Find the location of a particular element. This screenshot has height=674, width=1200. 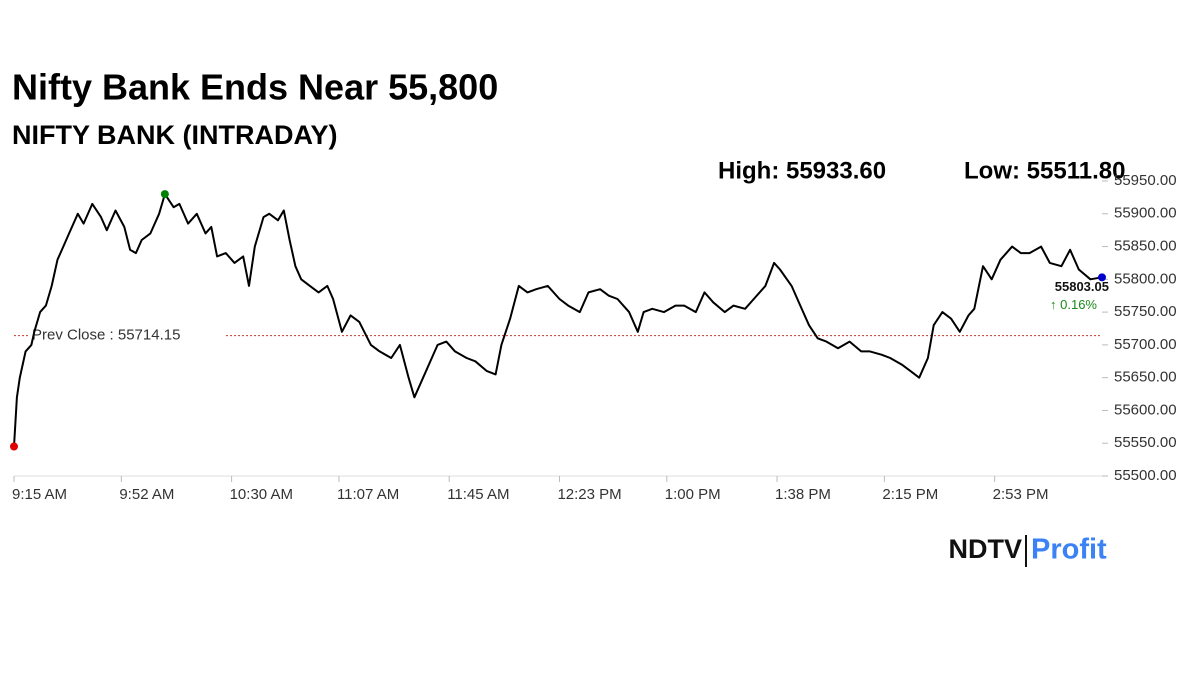

y-tick-label: 55700.00 is located at coordinates (1145, 344).